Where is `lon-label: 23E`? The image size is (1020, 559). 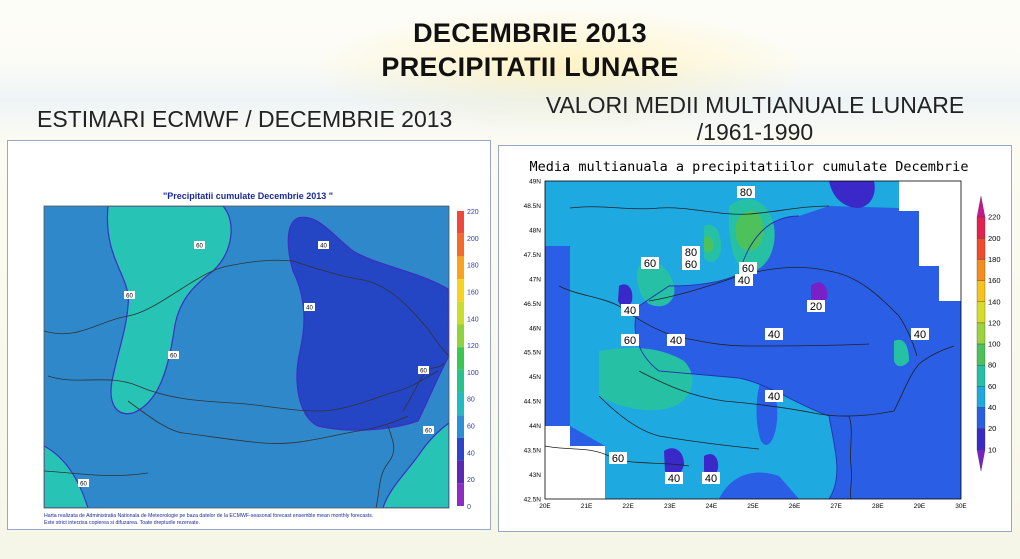 lon-label: 23E is located at coordinates (670, 506).